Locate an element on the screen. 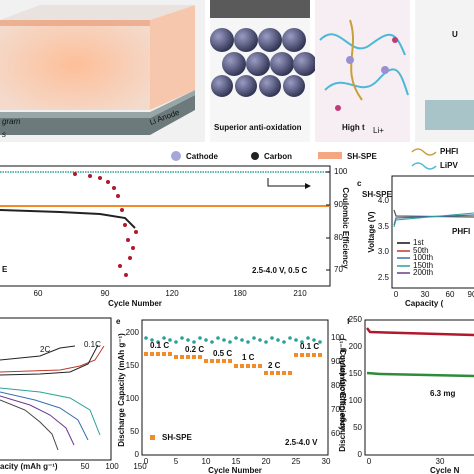 The height and width of the screenshot is (474, 474). legend-label: Carbon is located at coordinates (278, 156).